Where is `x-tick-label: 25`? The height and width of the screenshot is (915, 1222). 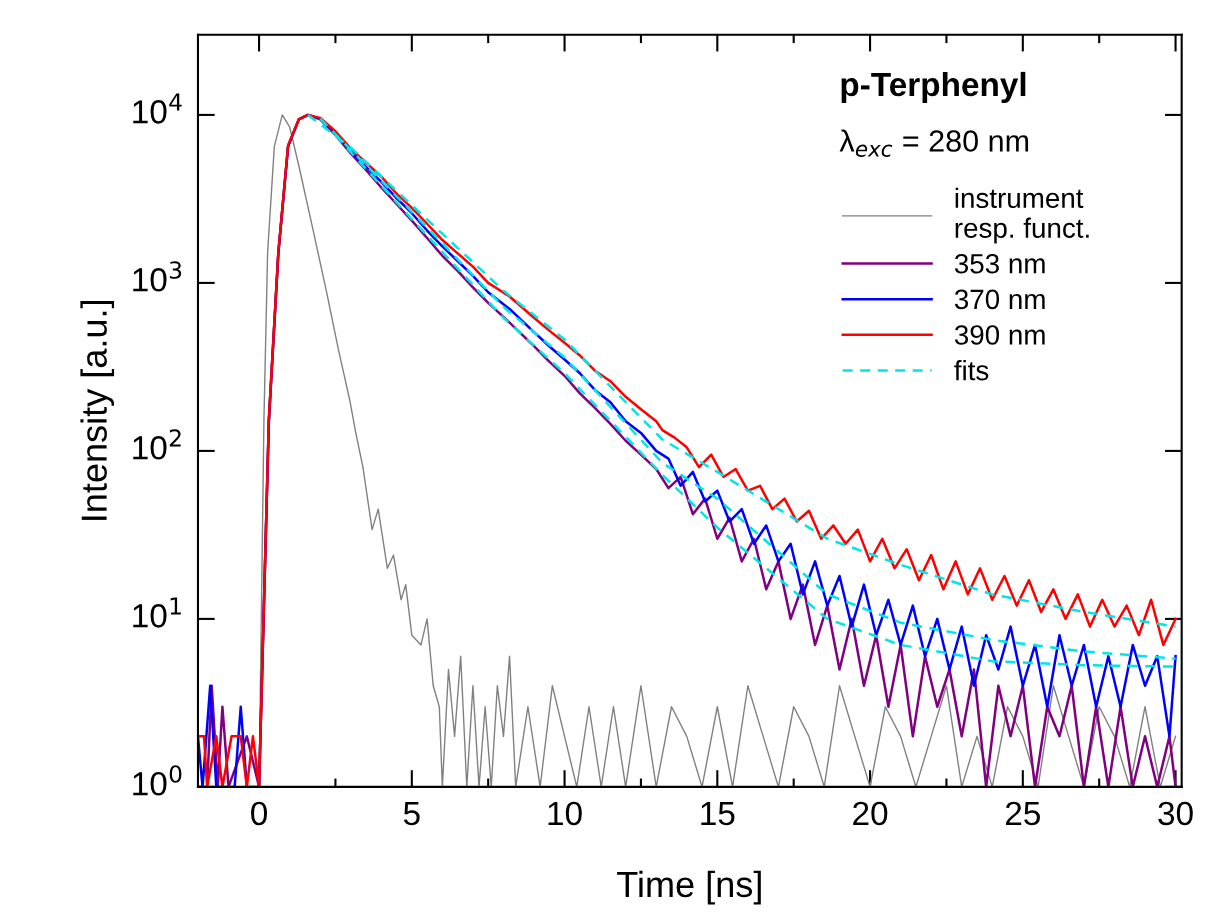 x-tick-label: 25 is located at coordinates (1022, 813).